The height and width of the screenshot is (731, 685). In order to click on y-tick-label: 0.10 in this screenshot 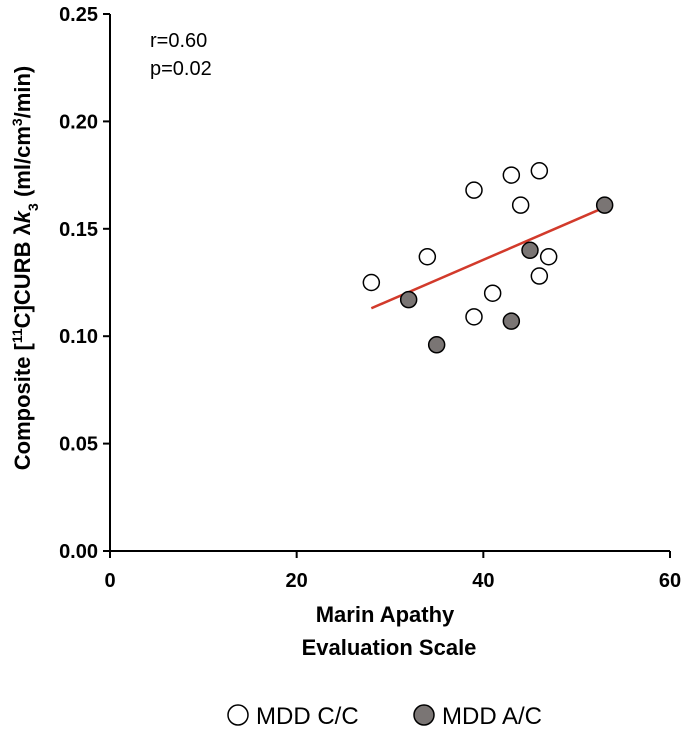, I will do `click(78, 337)`.